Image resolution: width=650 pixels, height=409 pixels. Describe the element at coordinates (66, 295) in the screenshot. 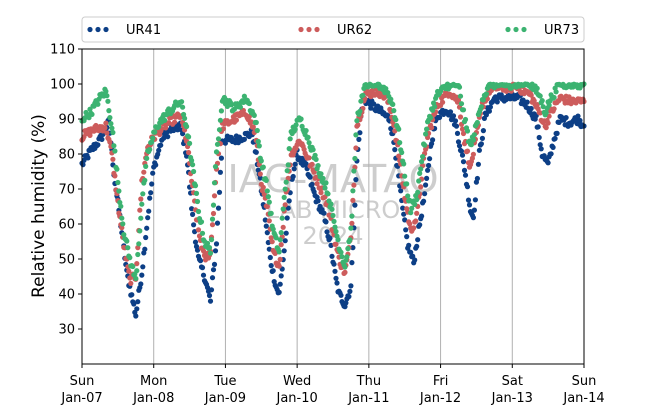

I see `y-tick-label: 40` at that location.